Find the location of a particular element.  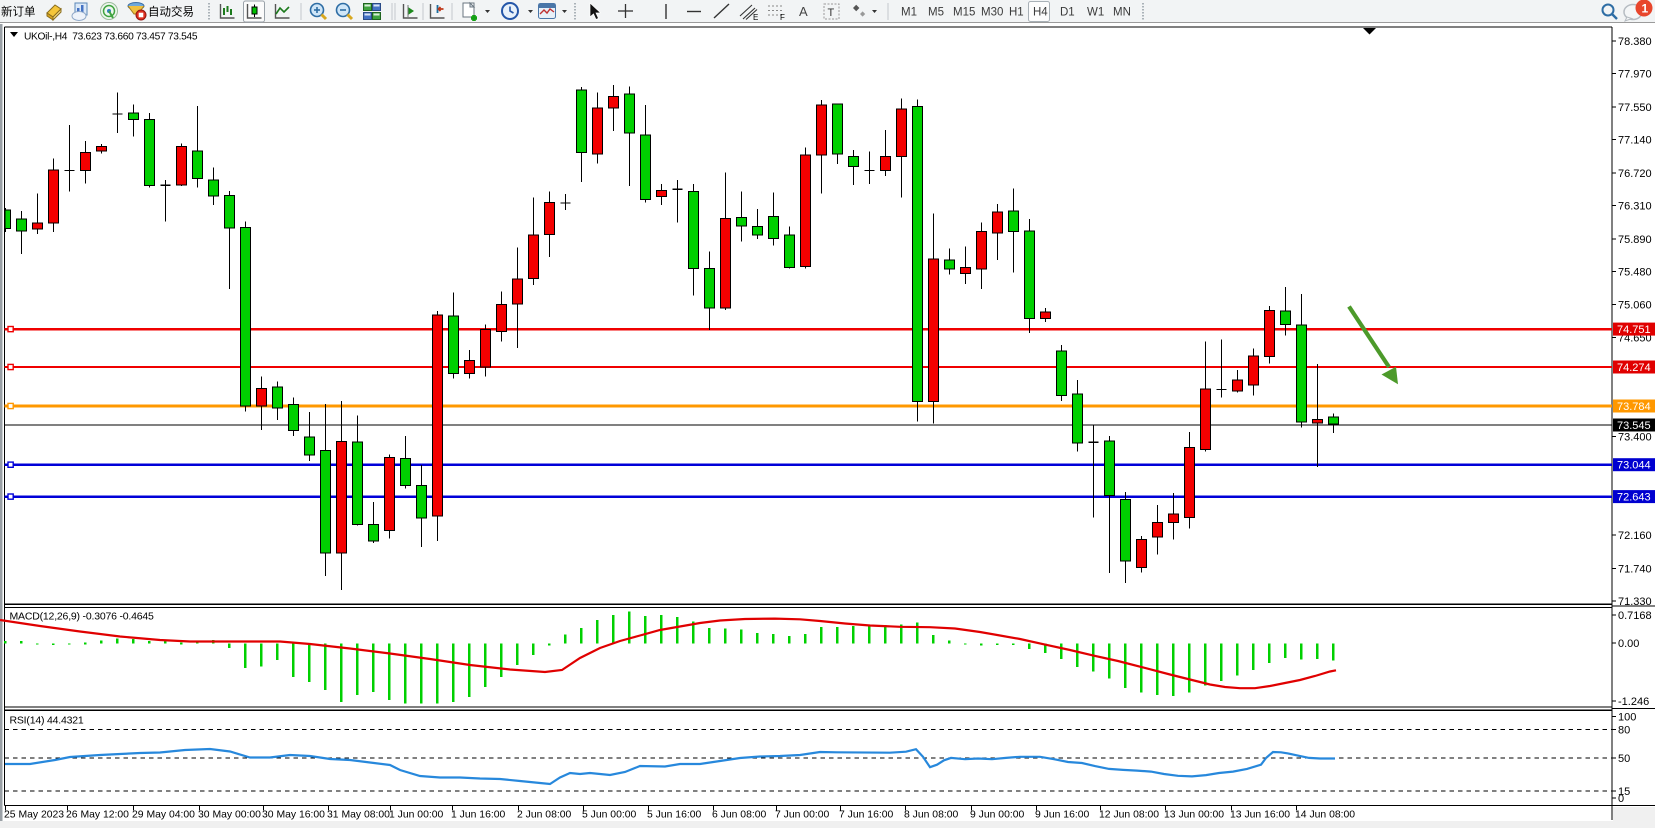

svg-text: 75.480 is located at coordinates (1635, 272).